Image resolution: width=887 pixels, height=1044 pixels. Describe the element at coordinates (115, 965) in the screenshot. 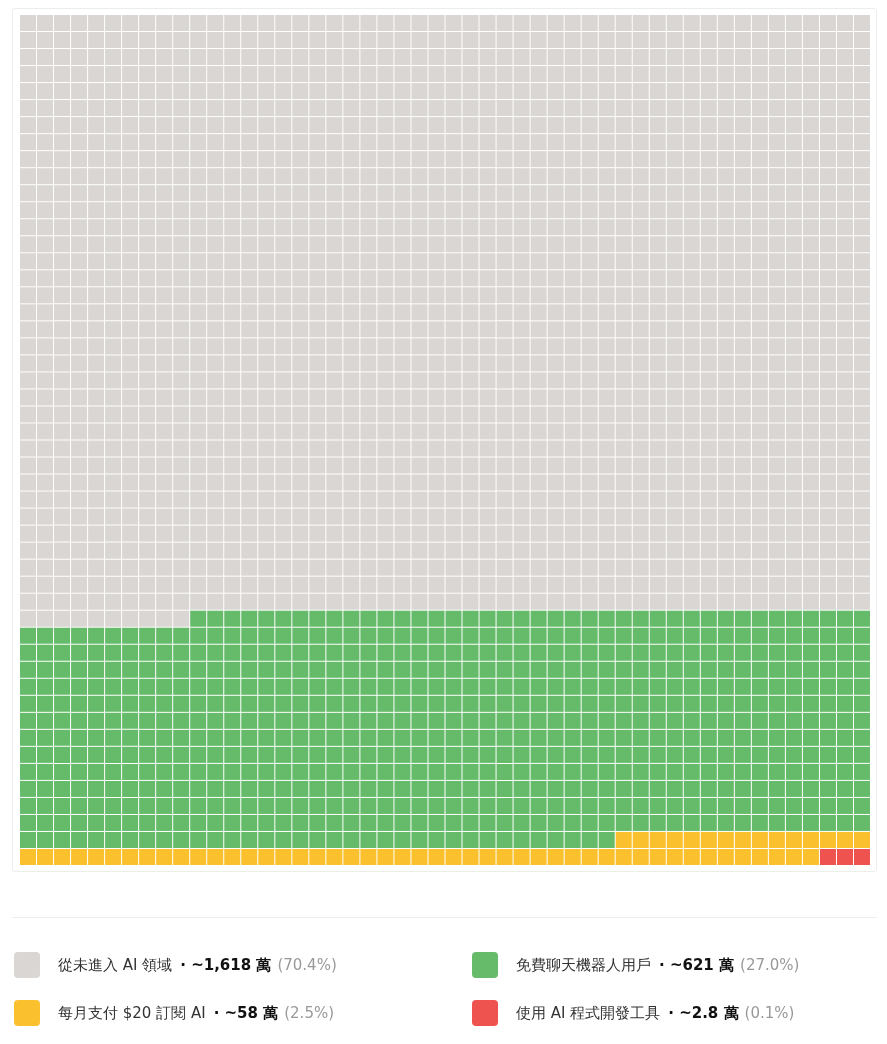

I see `category-label: 從未進入 AI 領域` at that location.